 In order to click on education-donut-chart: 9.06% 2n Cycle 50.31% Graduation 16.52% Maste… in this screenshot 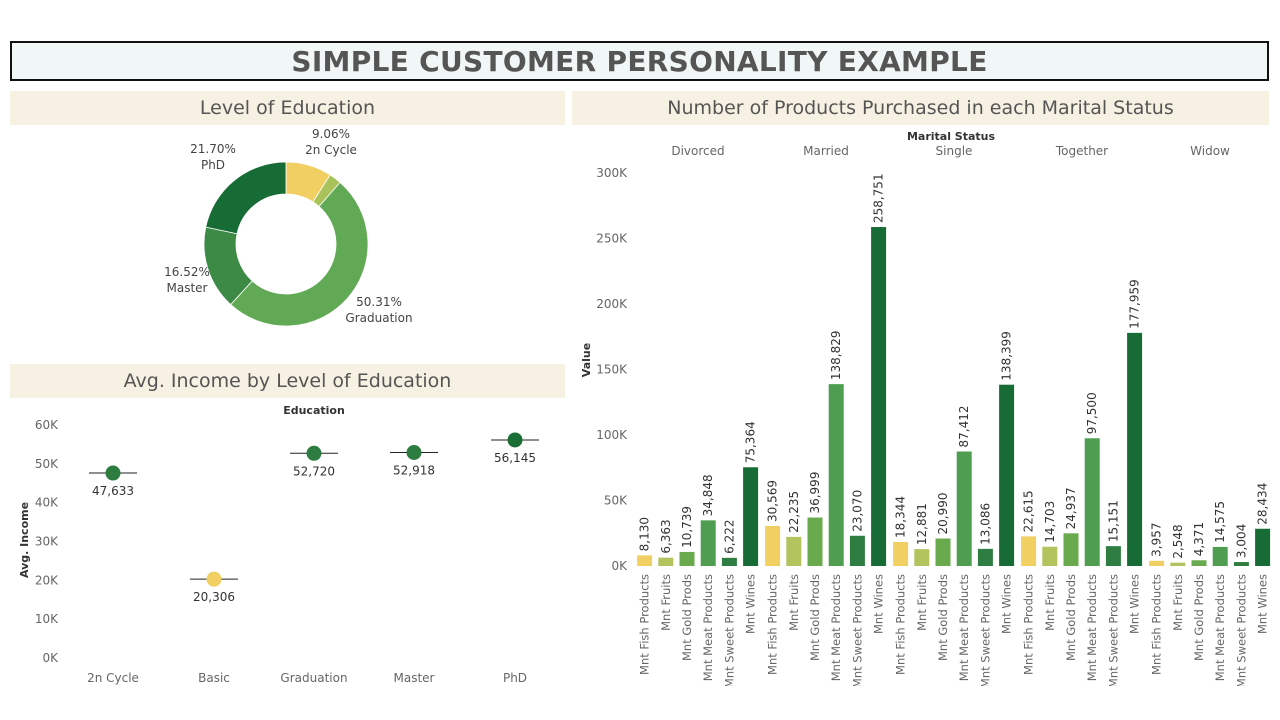, I will do `click(287, 241)`.